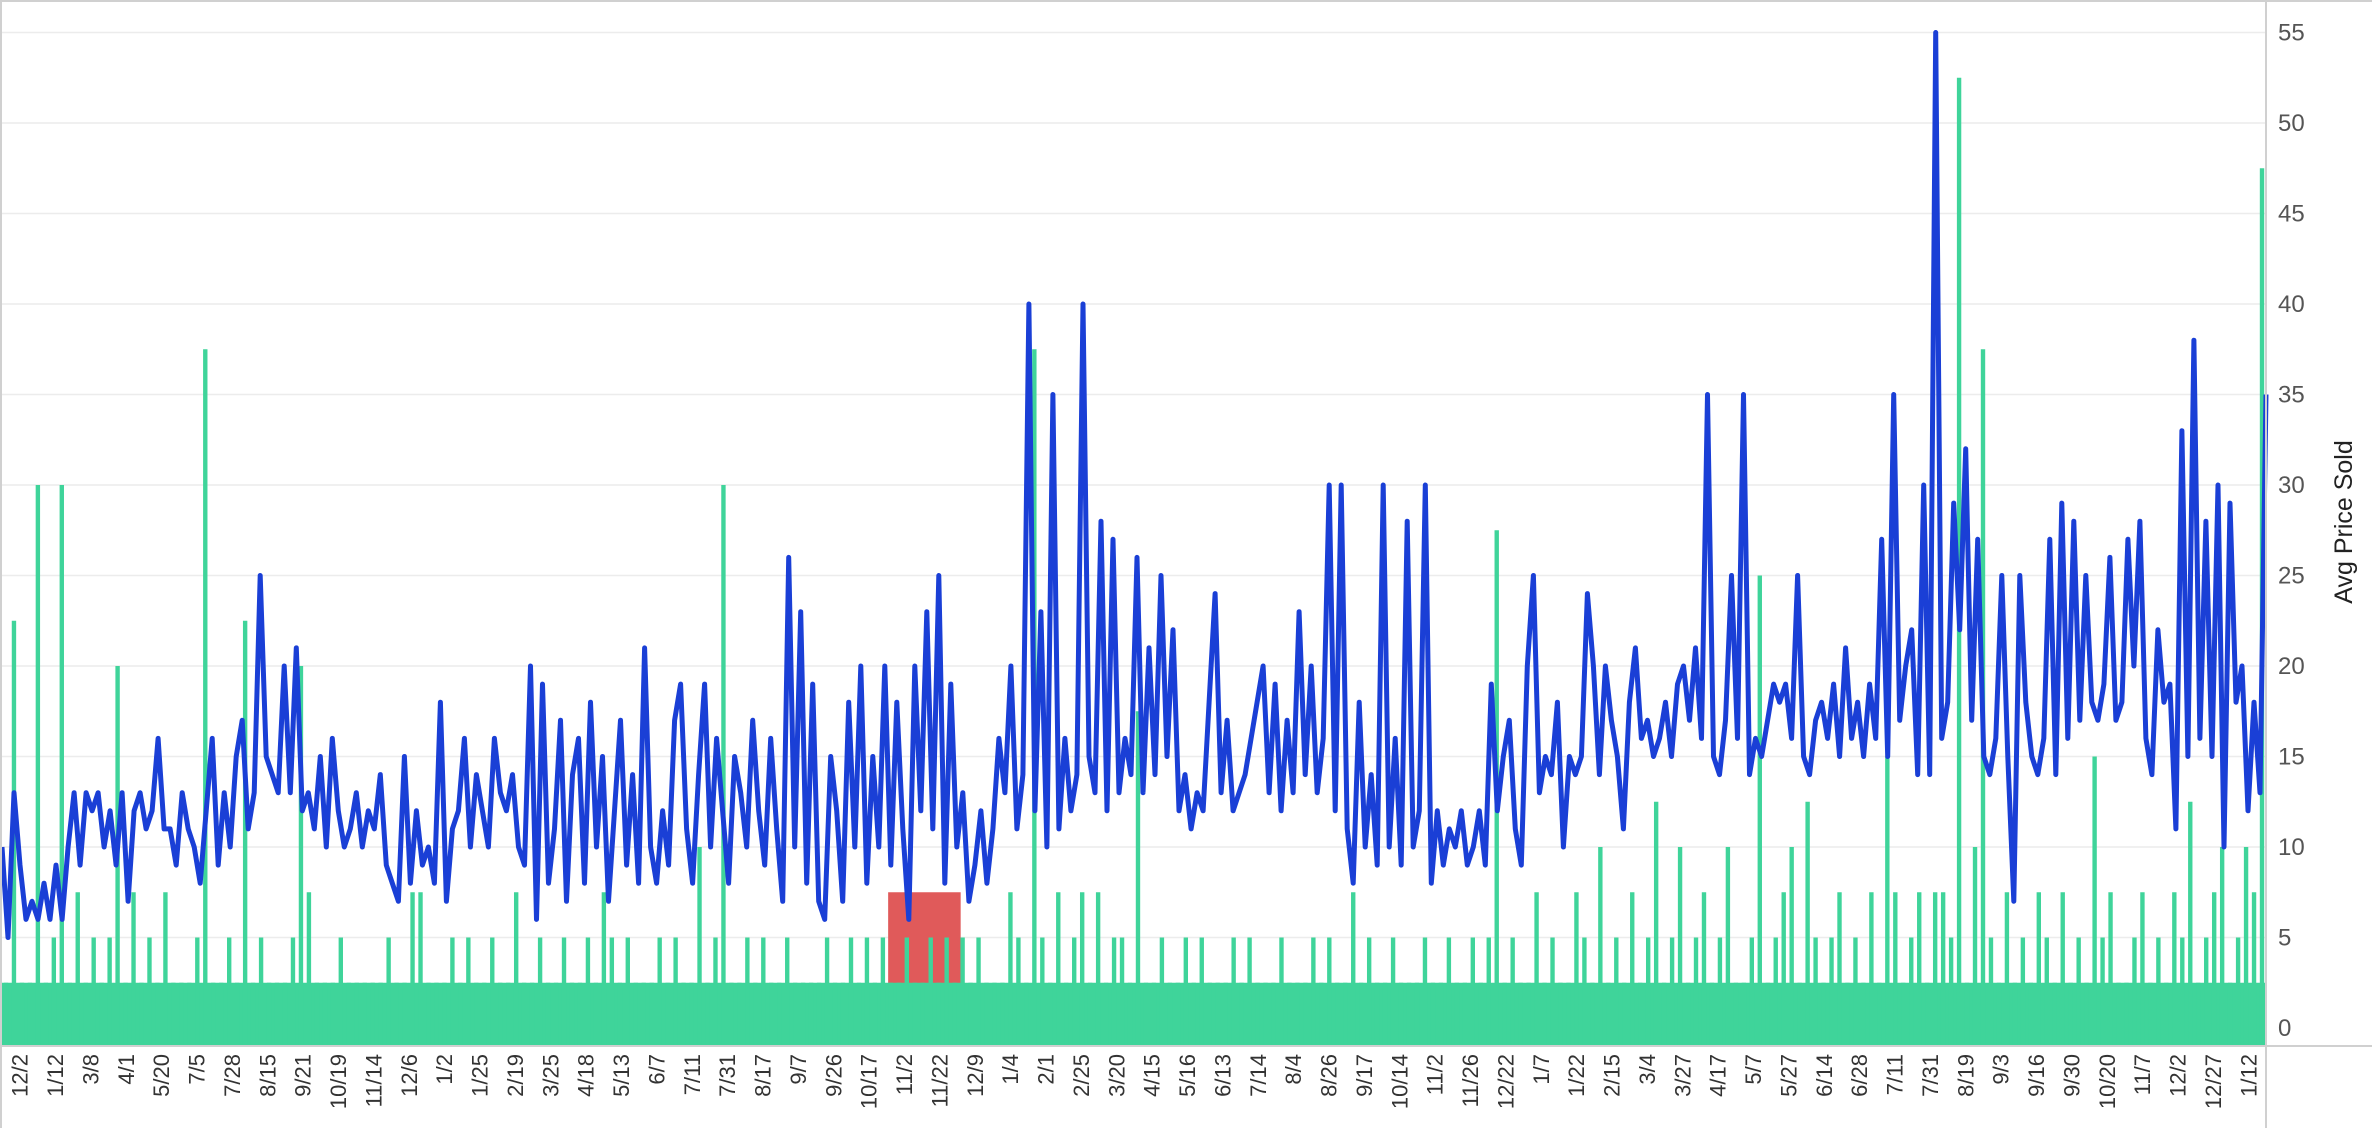 Image resolution: width=2372 pixels, height=1128 pixels. I want to click on x-tick-label: 11/2, so click(1435, 1074).